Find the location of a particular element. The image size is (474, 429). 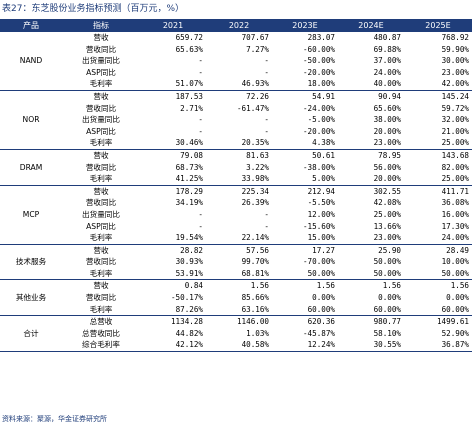

value-cell: 50.61 is located at coordinates (323, 155).